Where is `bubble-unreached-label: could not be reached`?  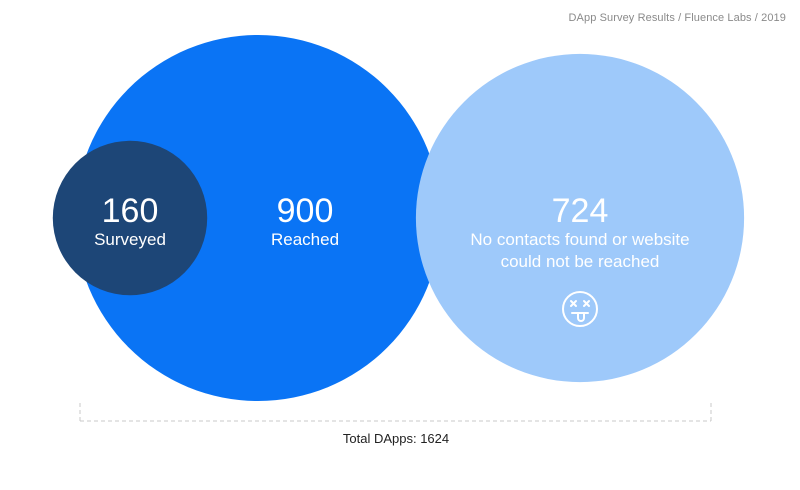
bubble-unreached-label: could not be reached is located at coordinates (580, 261).